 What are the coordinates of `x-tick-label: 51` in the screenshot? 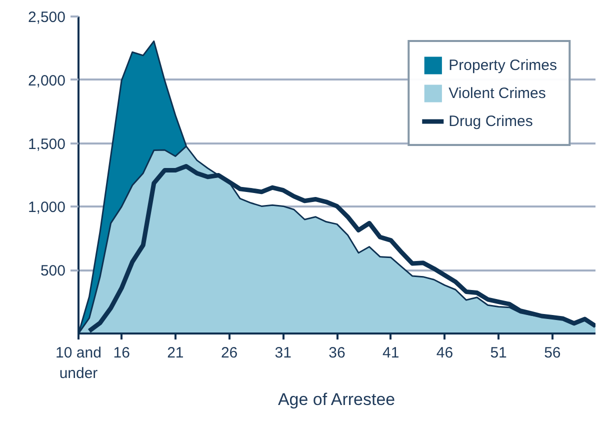 It's located at (498, 353).